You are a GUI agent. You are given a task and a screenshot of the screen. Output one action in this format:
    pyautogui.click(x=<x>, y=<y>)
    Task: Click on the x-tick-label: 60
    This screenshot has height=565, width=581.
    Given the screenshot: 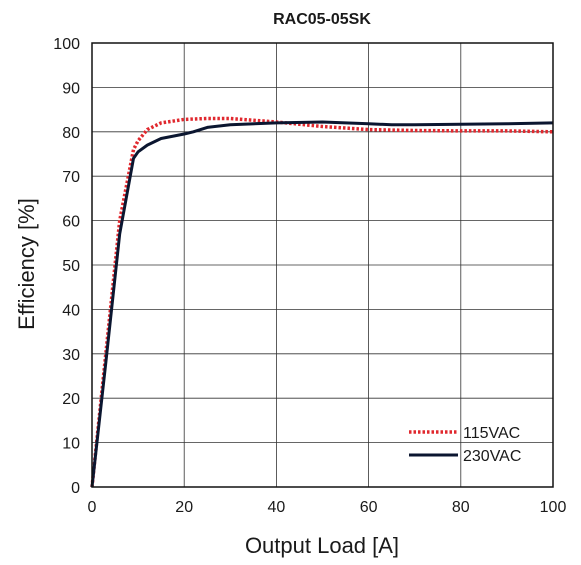 What is the action you would take?
    pyautogui.click(x=369, y=507)
    